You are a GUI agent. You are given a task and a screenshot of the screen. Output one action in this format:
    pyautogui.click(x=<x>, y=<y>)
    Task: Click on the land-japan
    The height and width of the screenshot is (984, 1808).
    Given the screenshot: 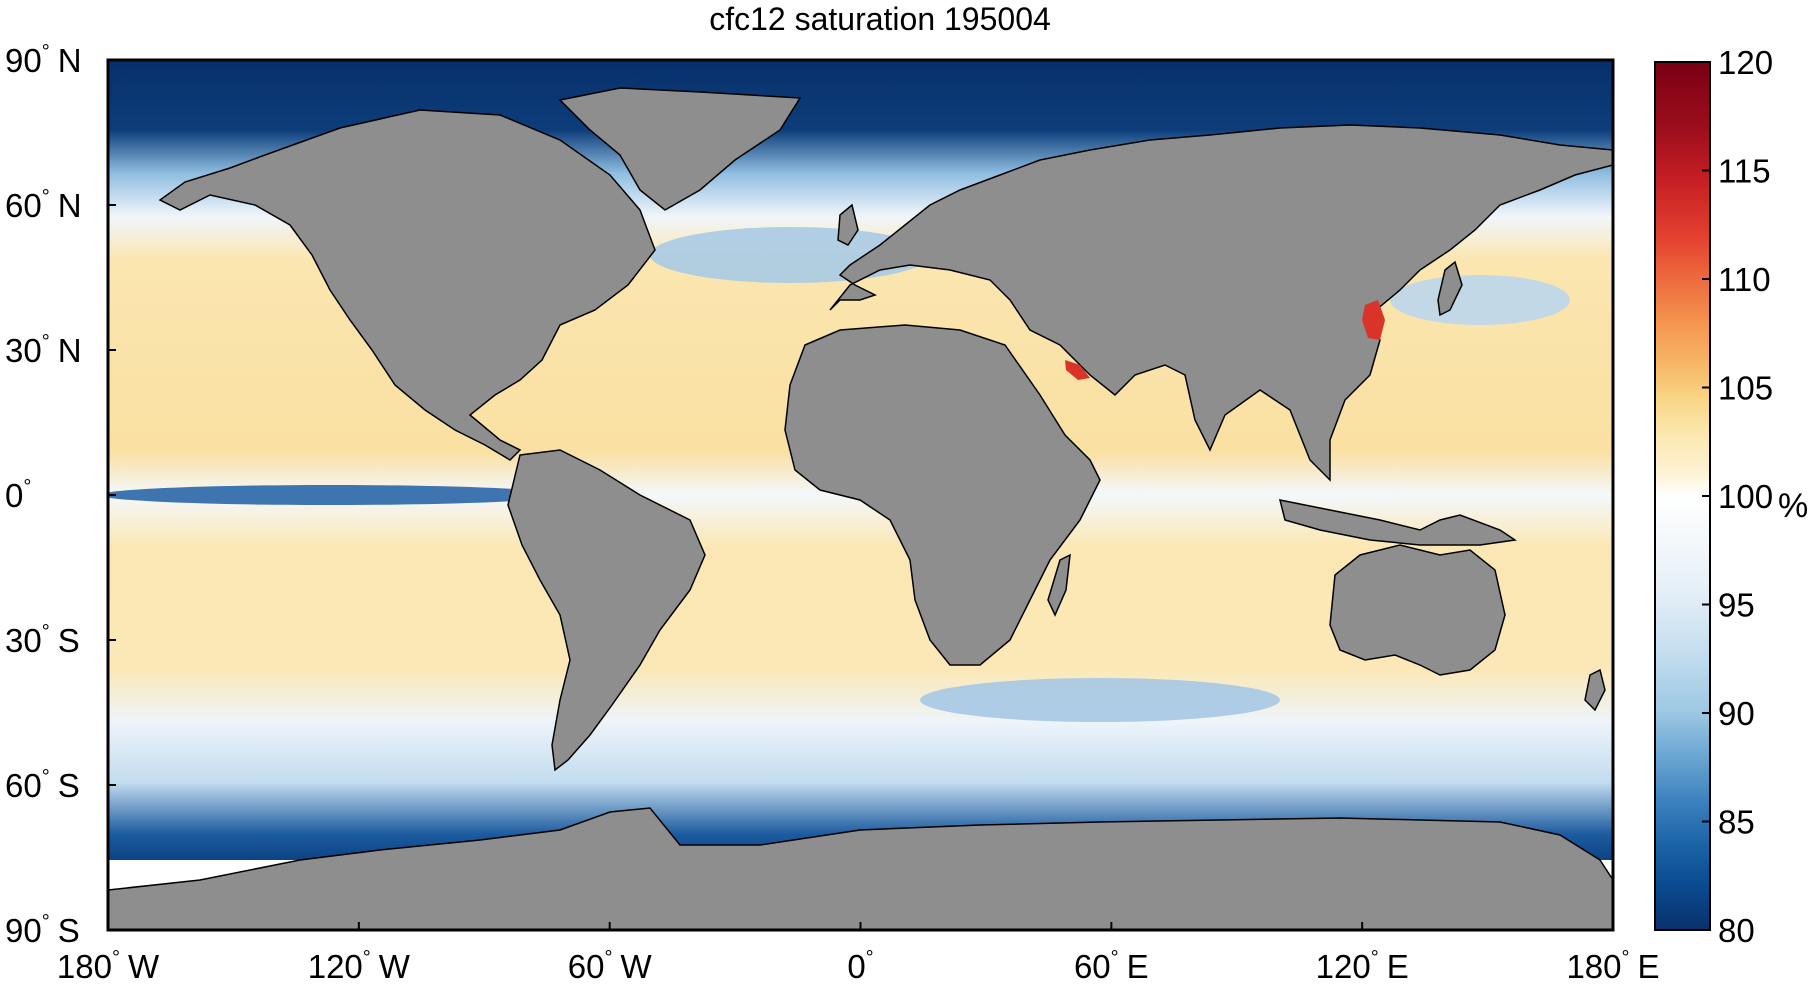 What is the action you would take?
    pyautogui.click(x=1450, y=288)
    